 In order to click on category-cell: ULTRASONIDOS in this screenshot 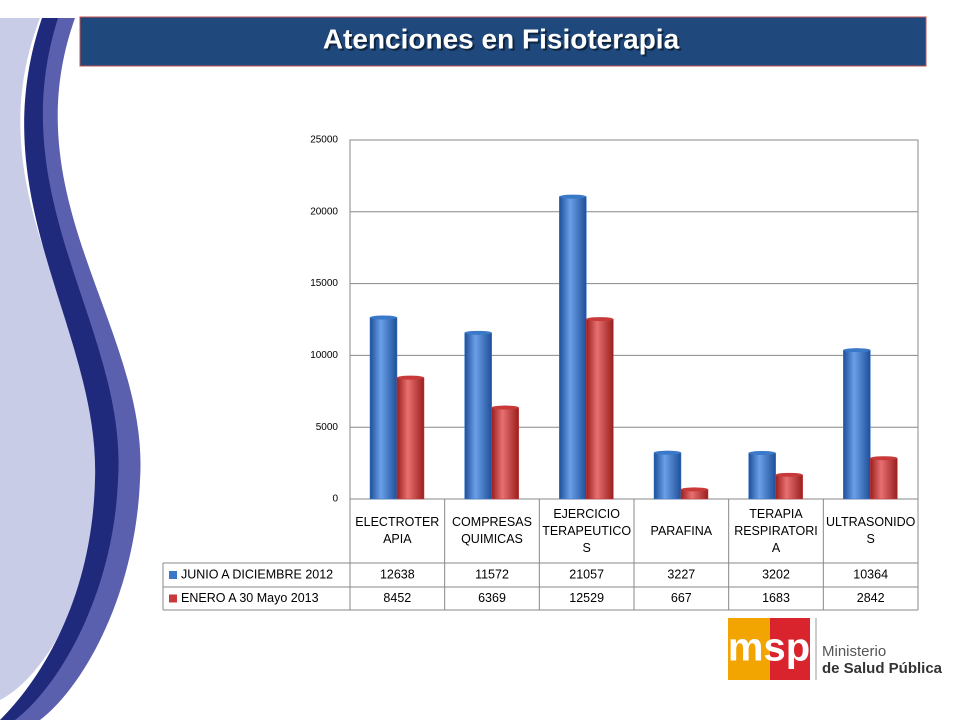, I will do `click(870, 530)`.